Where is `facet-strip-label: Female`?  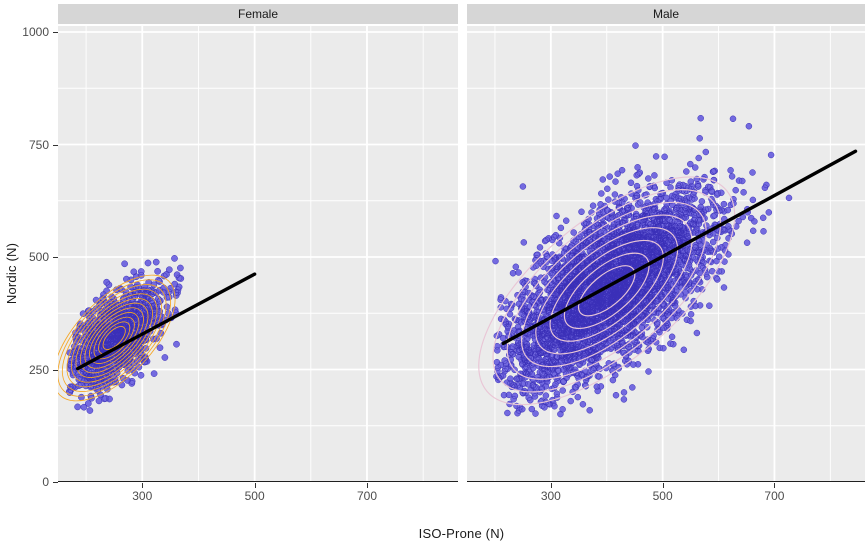 facet-strip-label: Female is located at coordinates (257, 14).